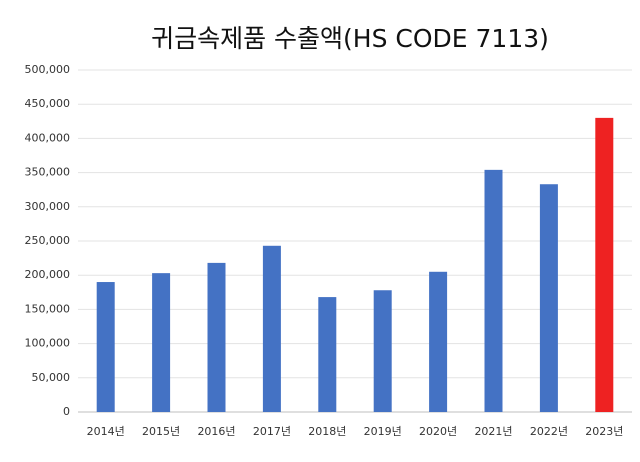 This screenshot has height=462, width=640. I want to click on x-tick-label: 2023년, so click(604, 431).